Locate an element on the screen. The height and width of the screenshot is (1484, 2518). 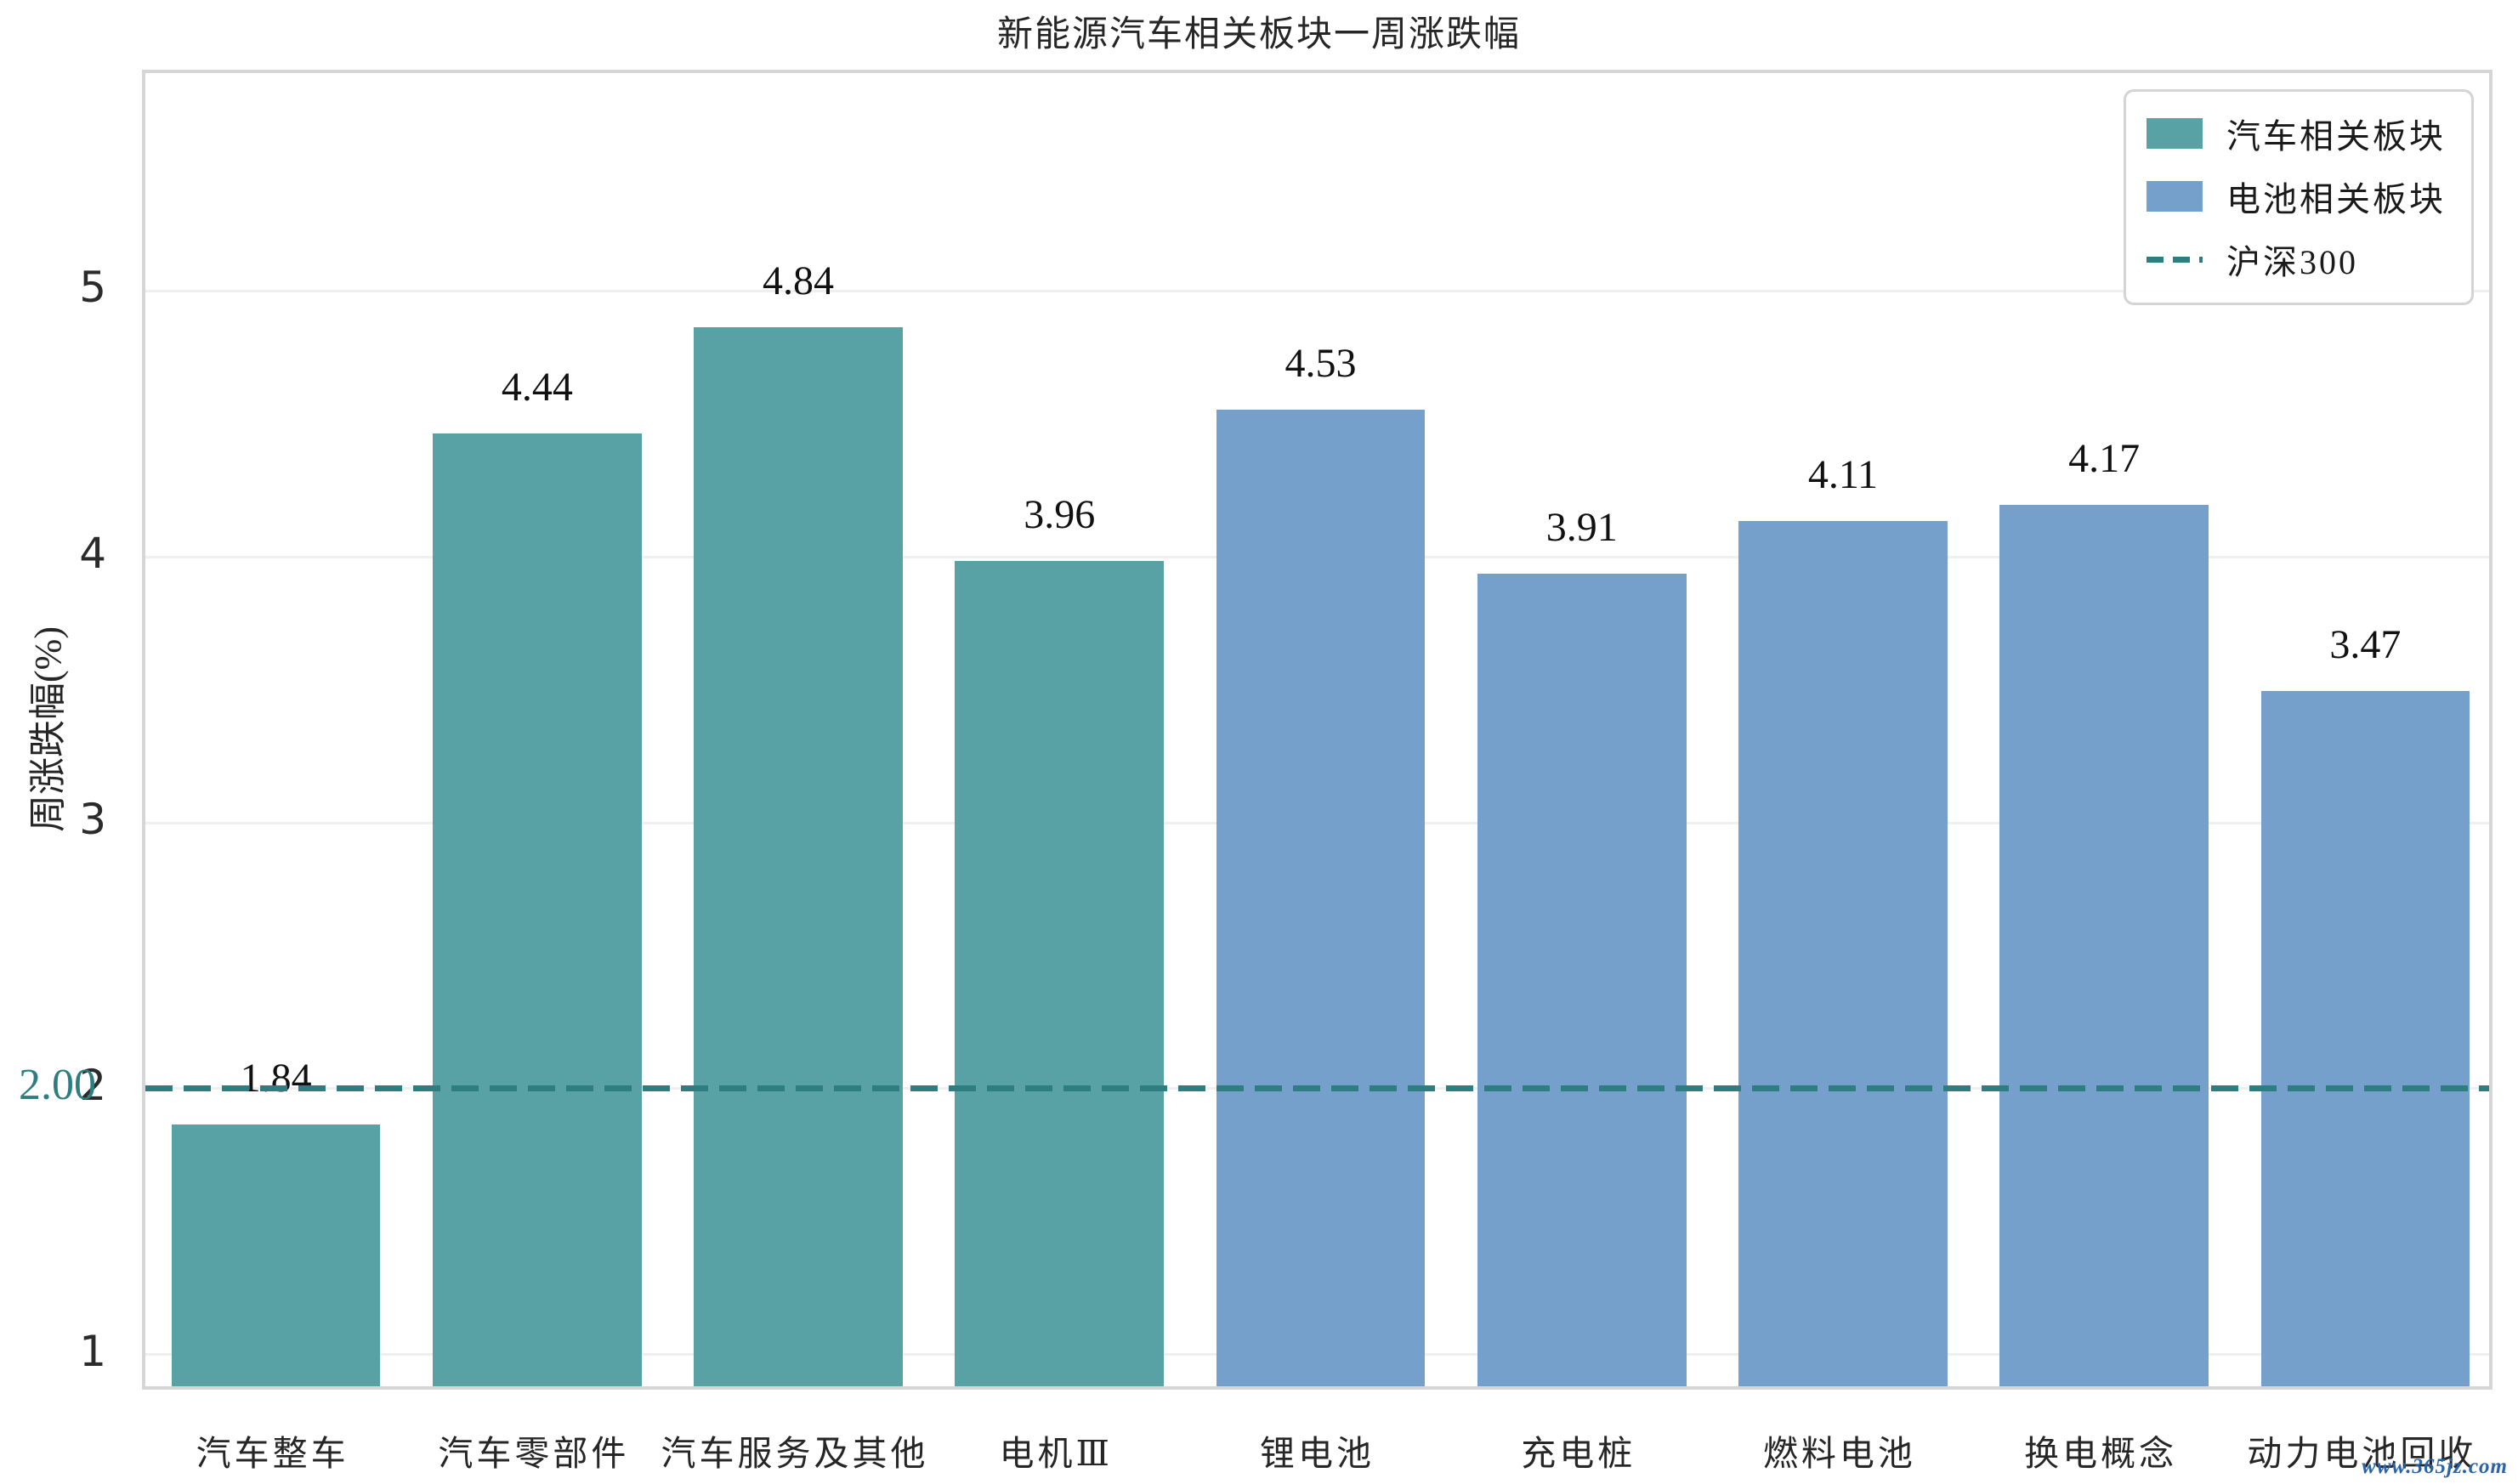
x-tick-label: 充电桩 is located at coordinates (1578, 1453).